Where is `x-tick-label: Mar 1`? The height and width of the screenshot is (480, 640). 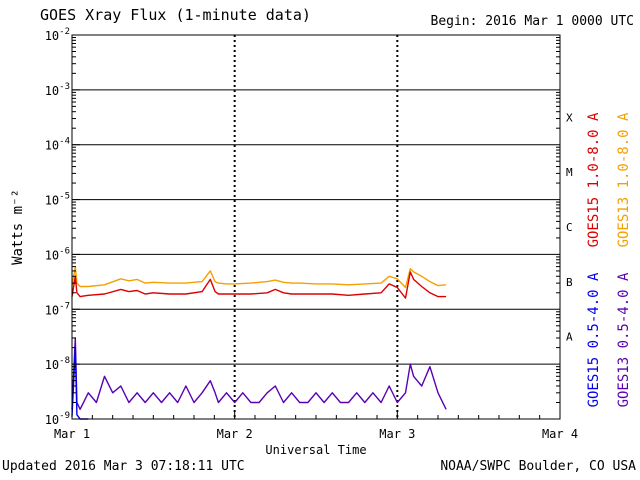 x-tick-label: Mar 1 is located at coordinates (72, 434).